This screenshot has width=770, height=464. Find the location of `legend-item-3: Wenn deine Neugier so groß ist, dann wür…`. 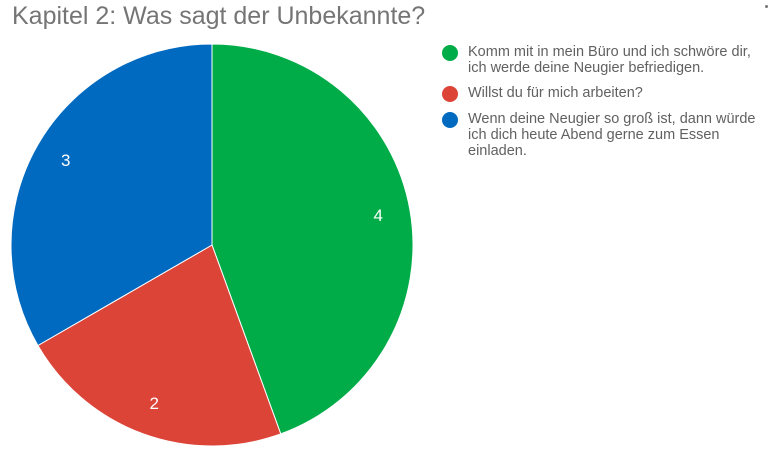

legend-item-3: Wenn deine Neugier so groß ist, dann wür… is located at coordinates (603, 135).